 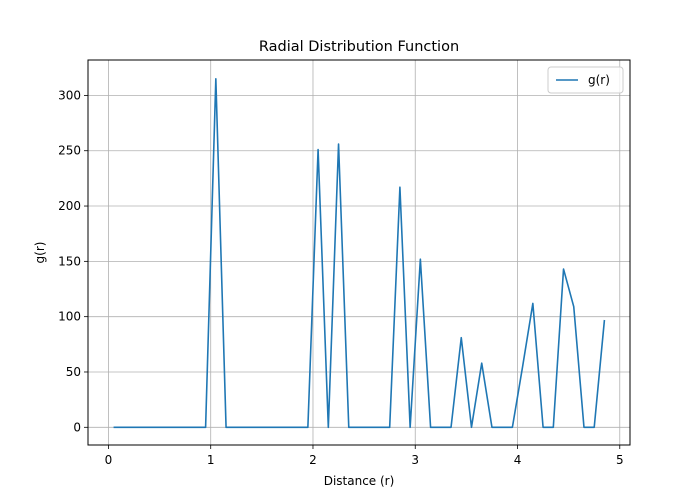 What do you see at coordinates (359, 47) in the screenshot?
I see `chart-title: Radial Distribution Function` at bounding box center [359, 47].